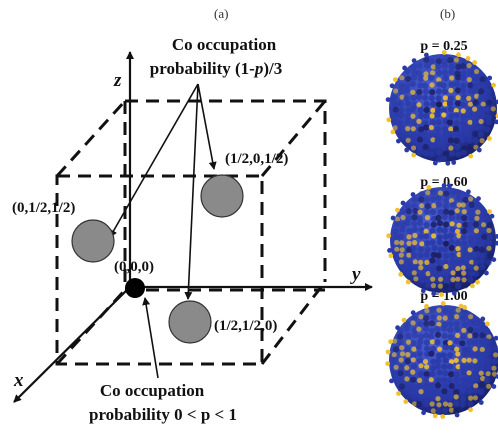 The width and height of the screenshot is (498, 435). I want to click on panel-b-tag: (b), so click(447, 13).